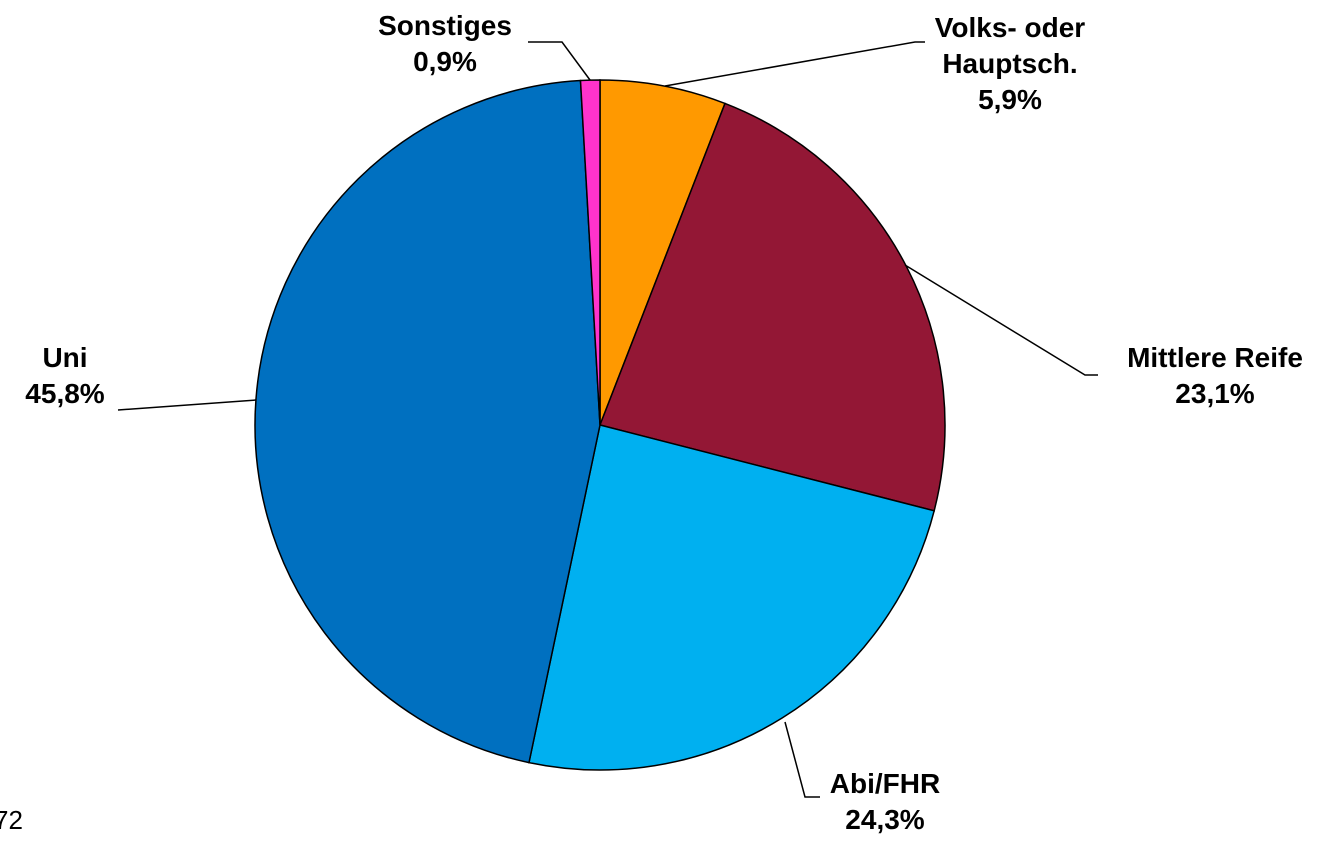 The height and width of the screenshot is (845, 1330). What do you see at coordinates (65, 376) in the screenshot?
I see `slice-label: Uni 45,8%` at bounding box center [65, 376].